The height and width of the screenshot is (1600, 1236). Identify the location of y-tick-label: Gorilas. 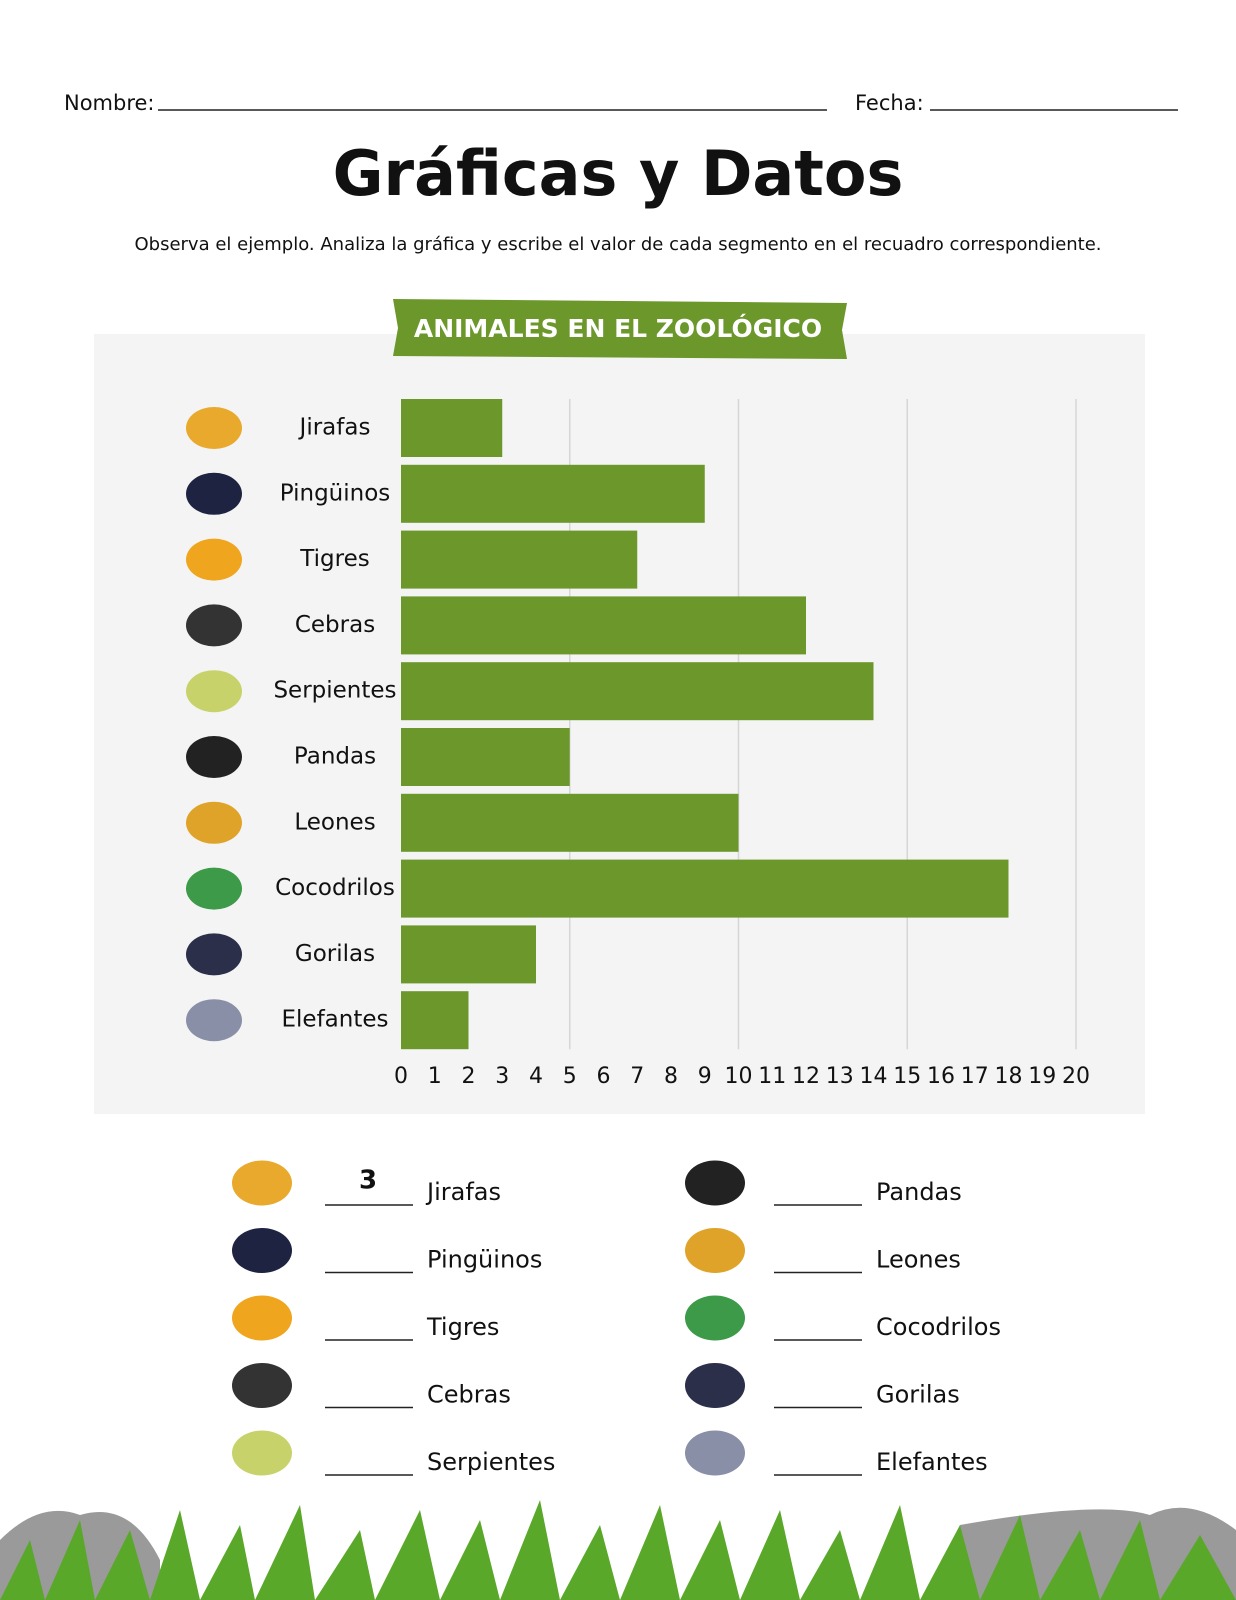
(335, 954).